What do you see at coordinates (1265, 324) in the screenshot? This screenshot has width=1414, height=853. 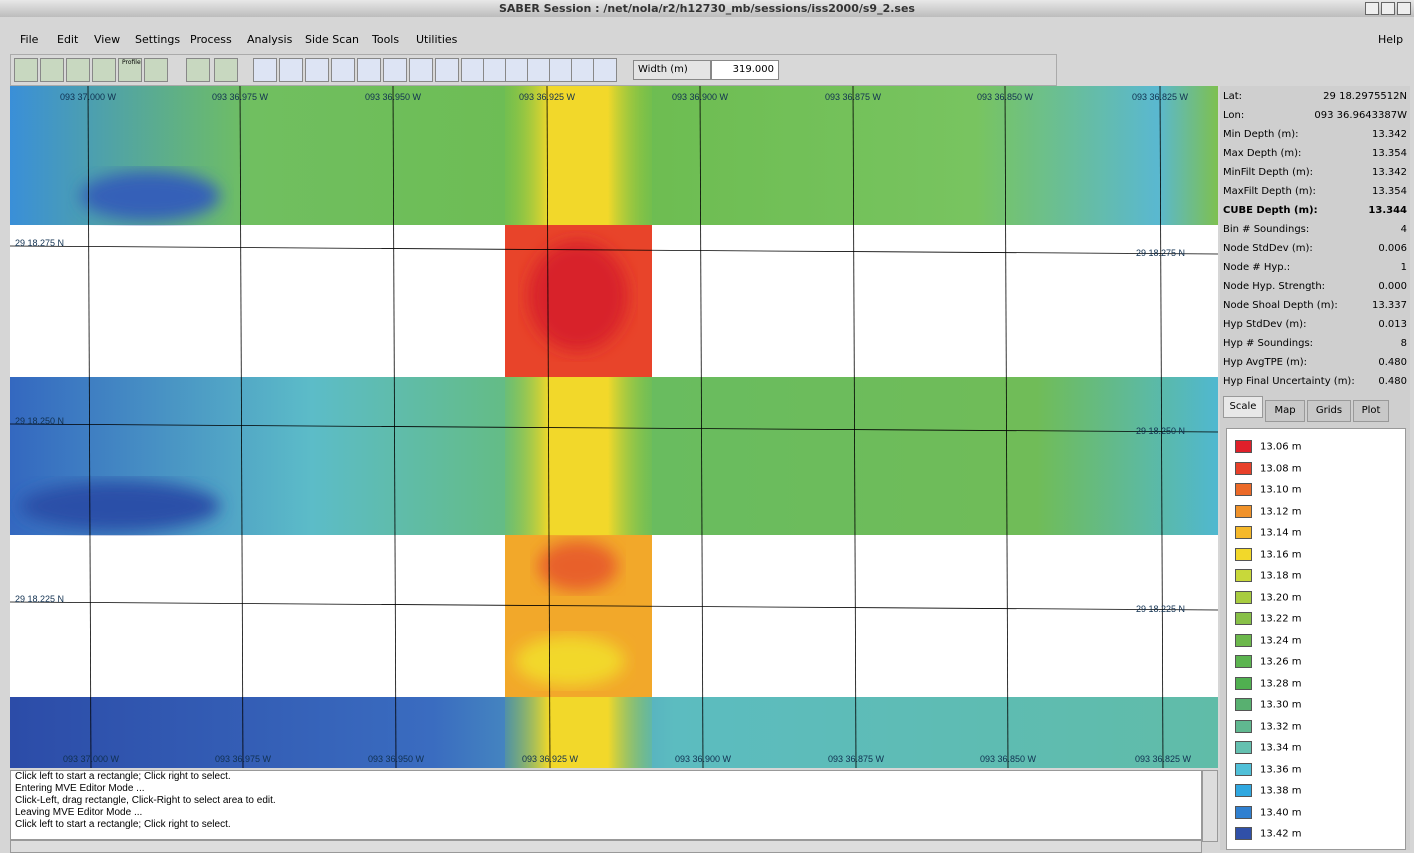 I see `info-label: Hyp StdDev (m):` at bounding box center [1265, 324].